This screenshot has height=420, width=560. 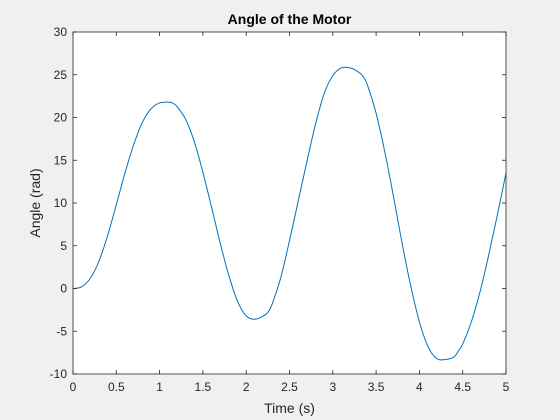 I want to click on x-tick-label: 3.5, so click(x=376, y=387).